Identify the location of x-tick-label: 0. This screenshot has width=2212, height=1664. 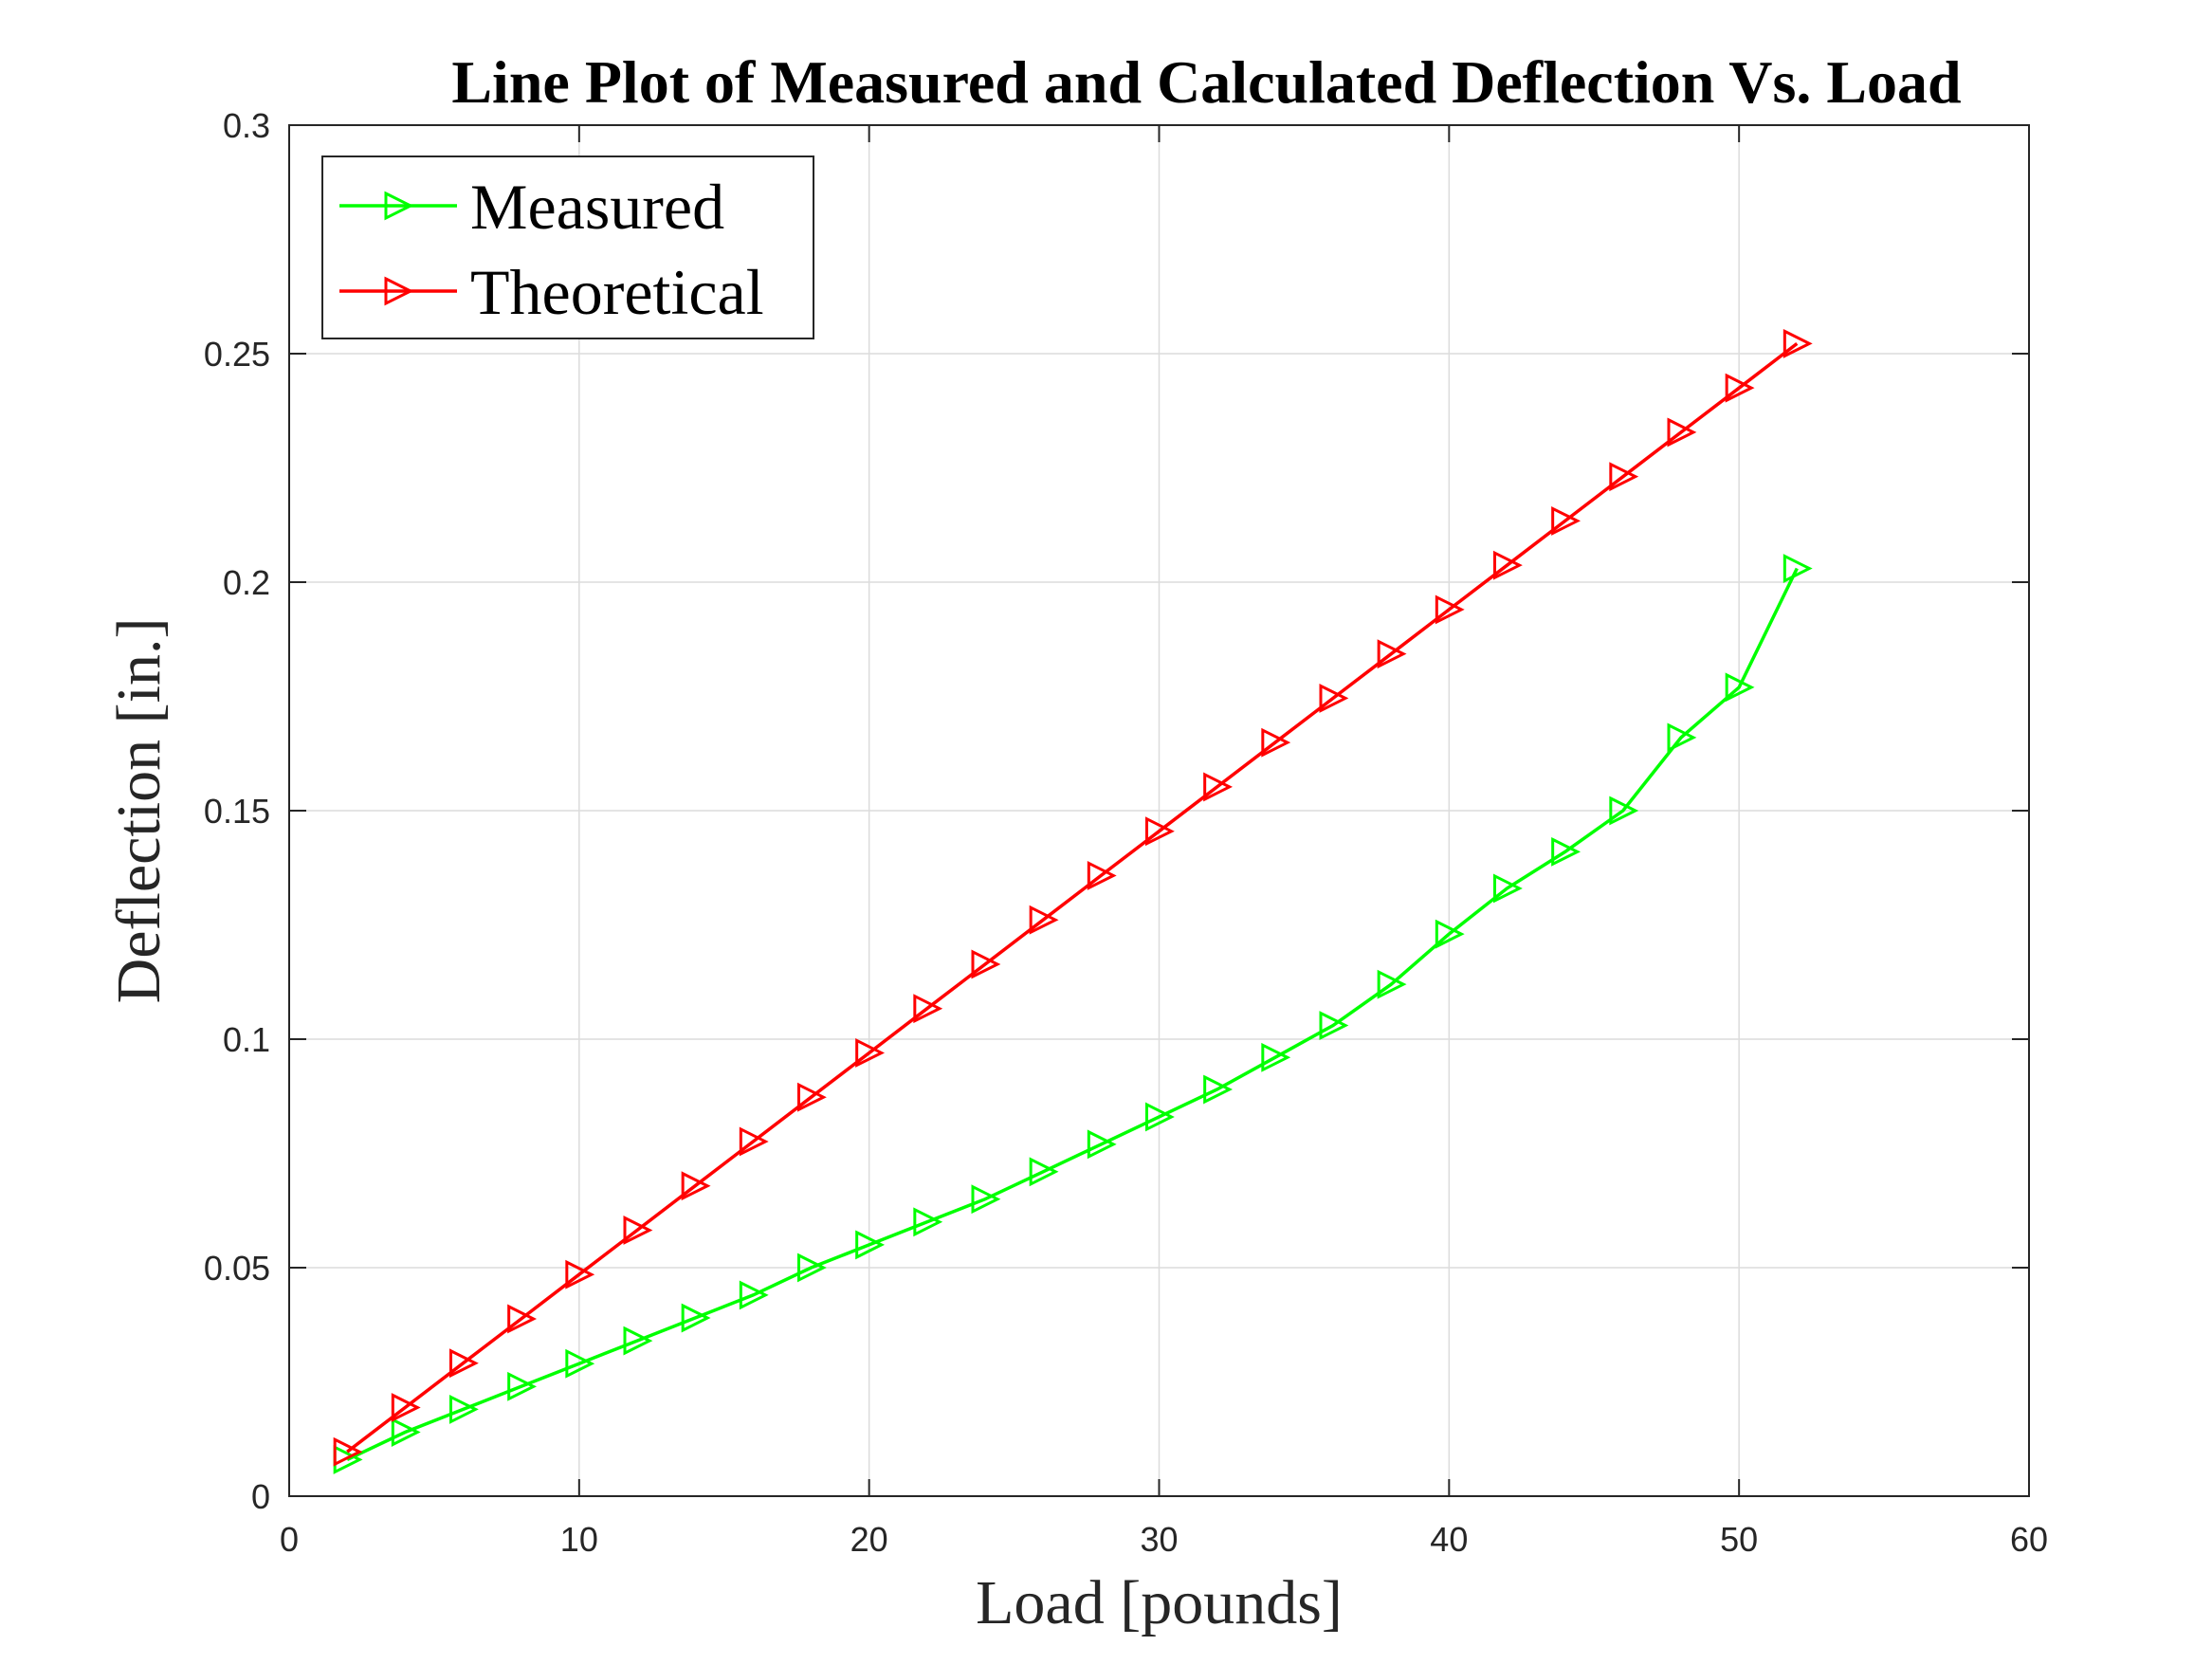
(289, 1539).